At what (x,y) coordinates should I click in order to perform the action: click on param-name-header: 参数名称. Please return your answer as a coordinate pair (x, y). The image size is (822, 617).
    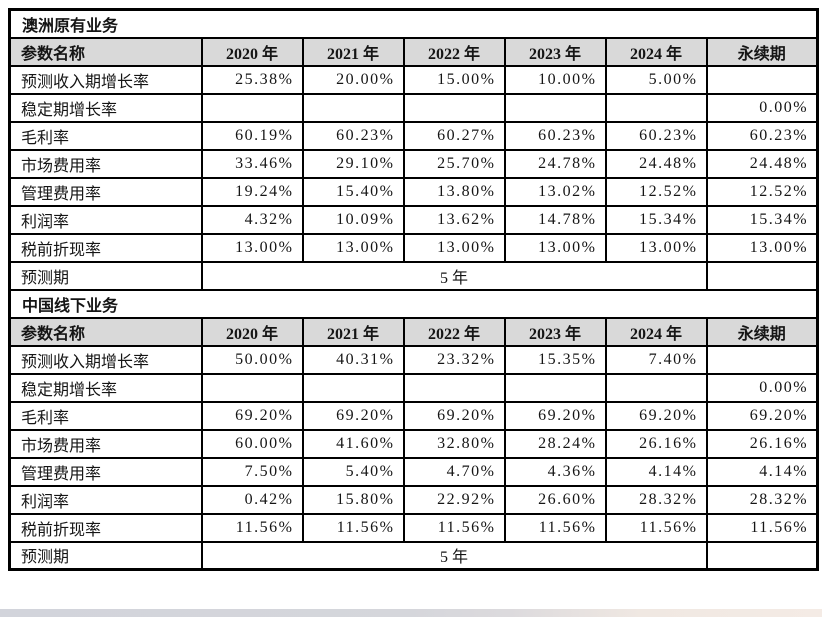
    Looking at the image, I should click on (105, 331).